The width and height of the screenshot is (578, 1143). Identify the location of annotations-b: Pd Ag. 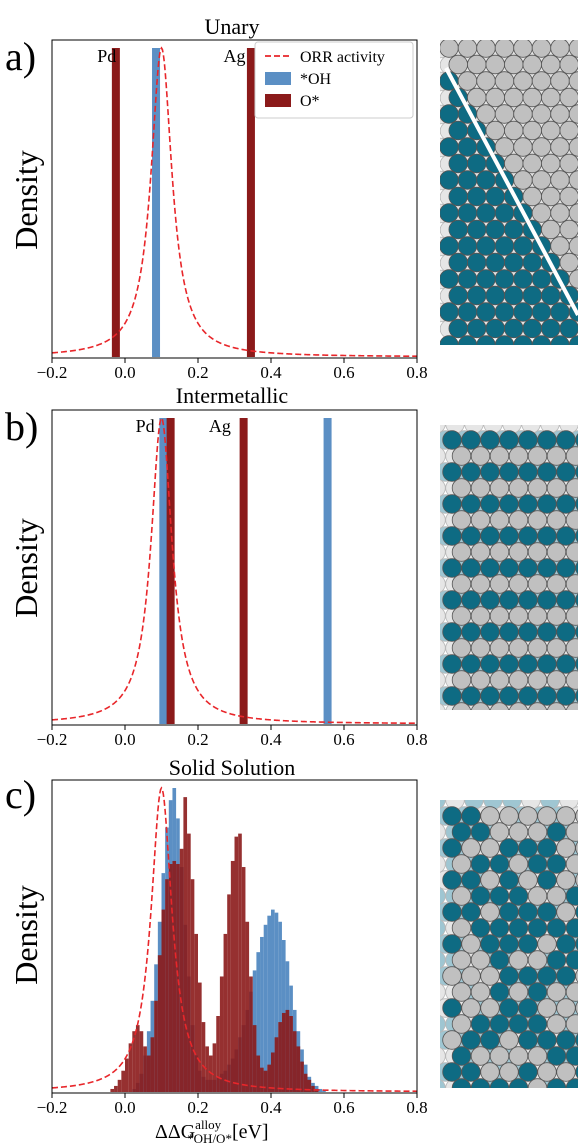
(183, 426).